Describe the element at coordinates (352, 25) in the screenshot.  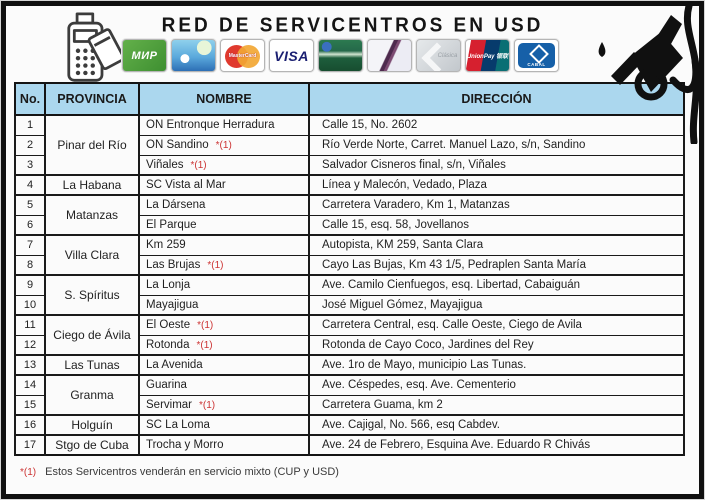
I see `page-title: RED DE SERVICENTROS EN USD` at that location.